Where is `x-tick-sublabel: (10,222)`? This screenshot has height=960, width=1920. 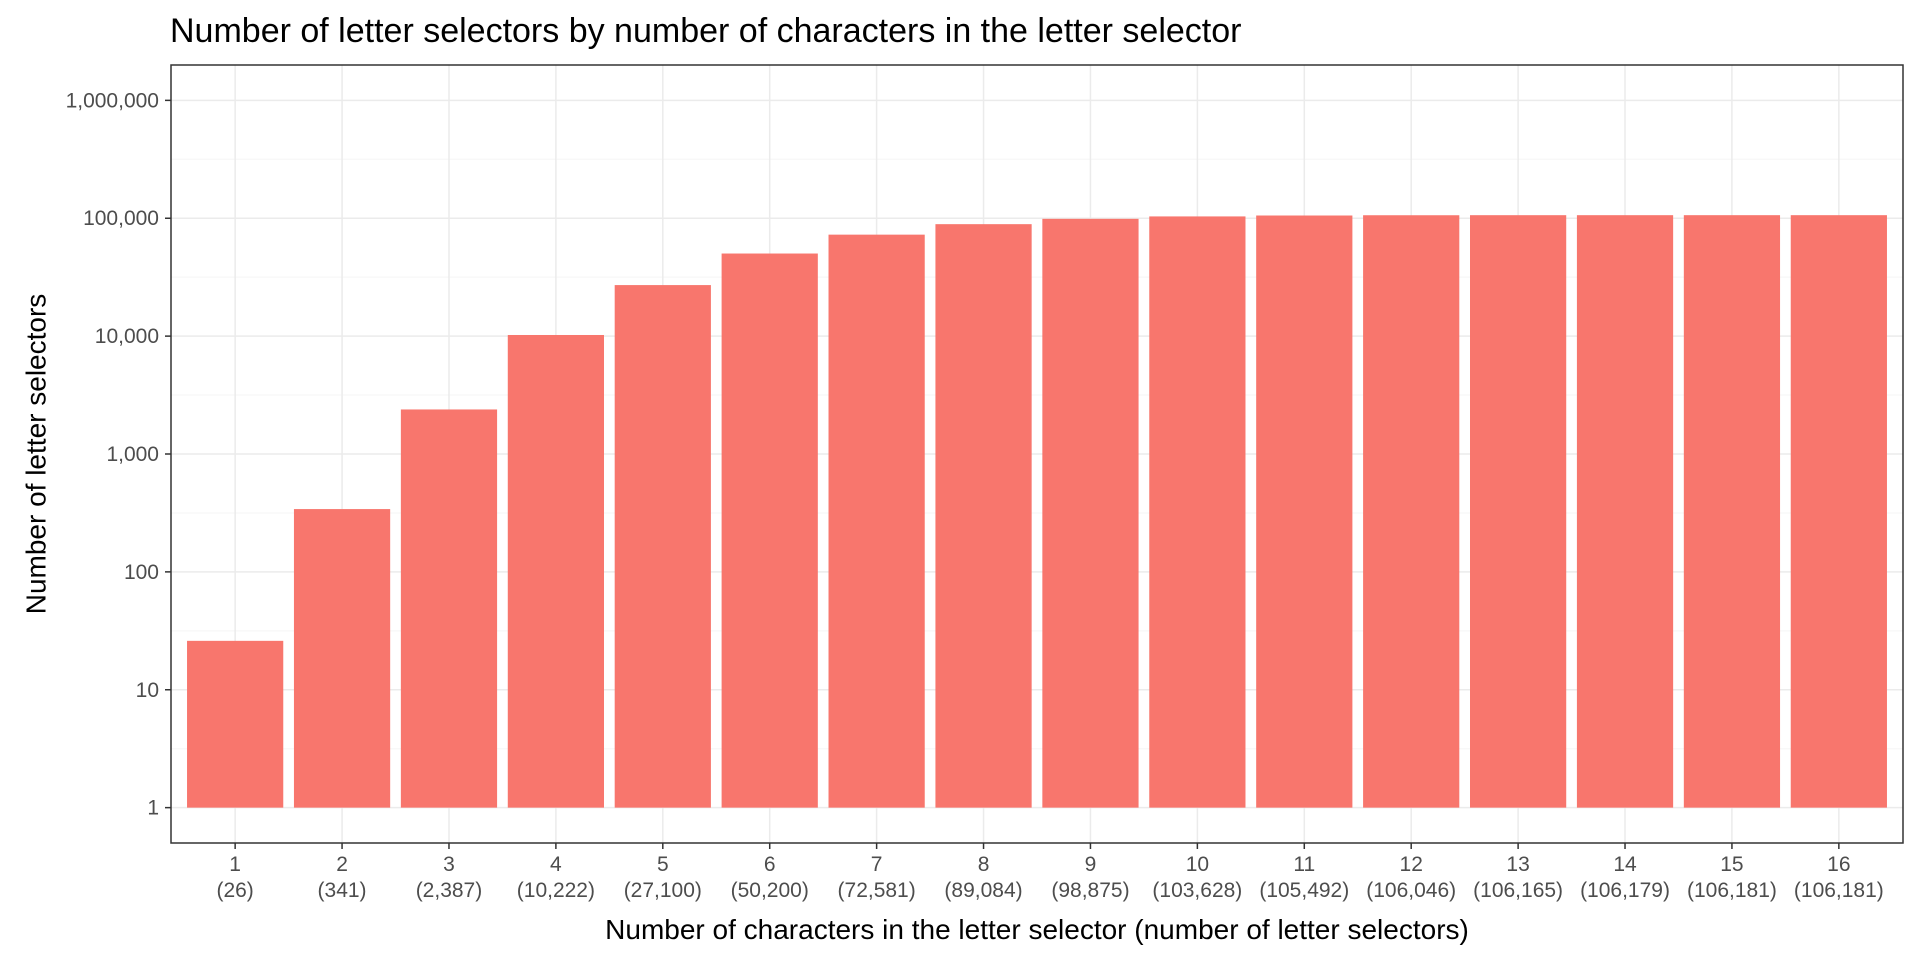
x-tick-sublabel: (10,222) is located at coordinates (556, 890).